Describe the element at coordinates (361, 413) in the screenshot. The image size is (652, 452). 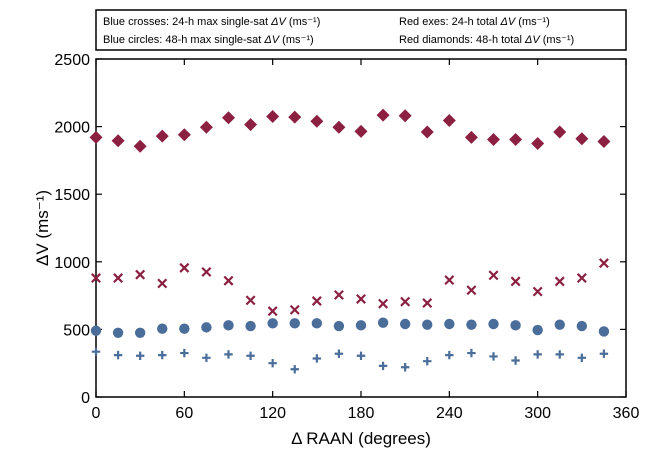
I see `x-tick-label: 180` at that location.